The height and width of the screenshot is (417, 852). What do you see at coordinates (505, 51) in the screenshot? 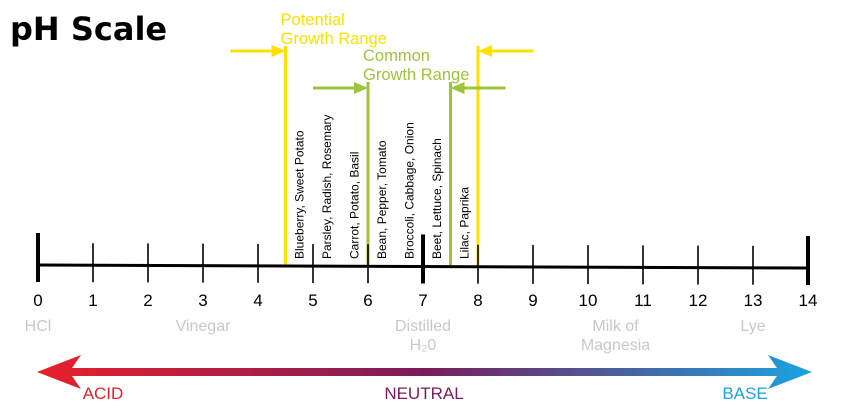
I see `potential-range-right-arrow` at bounding box center [505, 51].